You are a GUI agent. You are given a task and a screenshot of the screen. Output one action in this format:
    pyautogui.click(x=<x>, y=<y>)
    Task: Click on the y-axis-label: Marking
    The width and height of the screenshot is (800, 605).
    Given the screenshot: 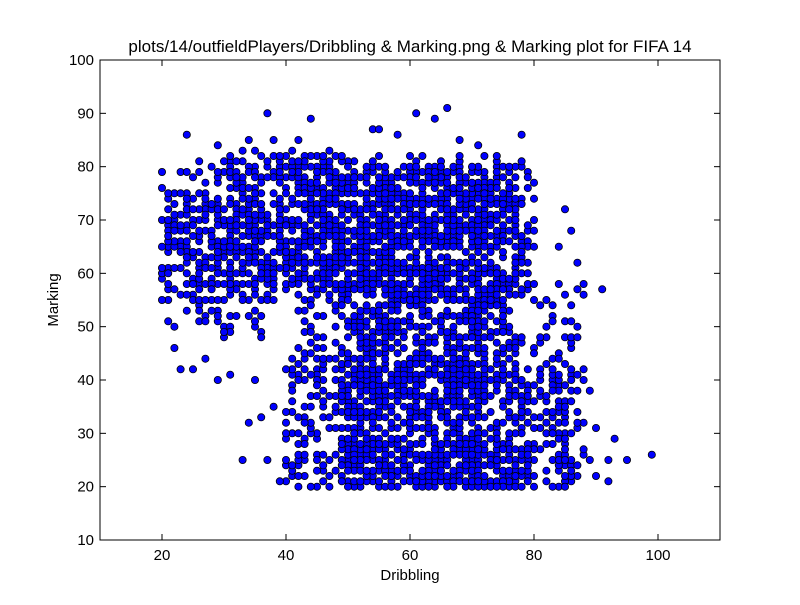 What is the action you would take?
    pyautogui.click(x=53, y=299)
    